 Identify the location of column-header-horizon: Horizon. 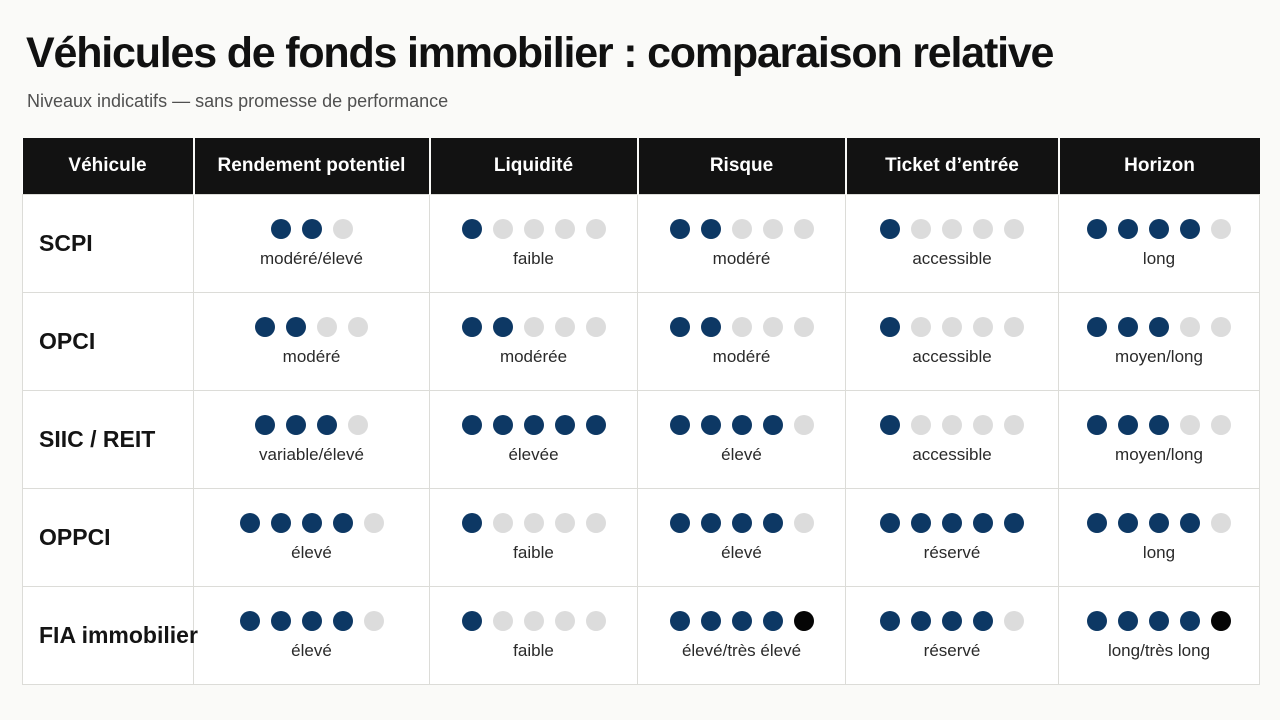
(1158, 166).